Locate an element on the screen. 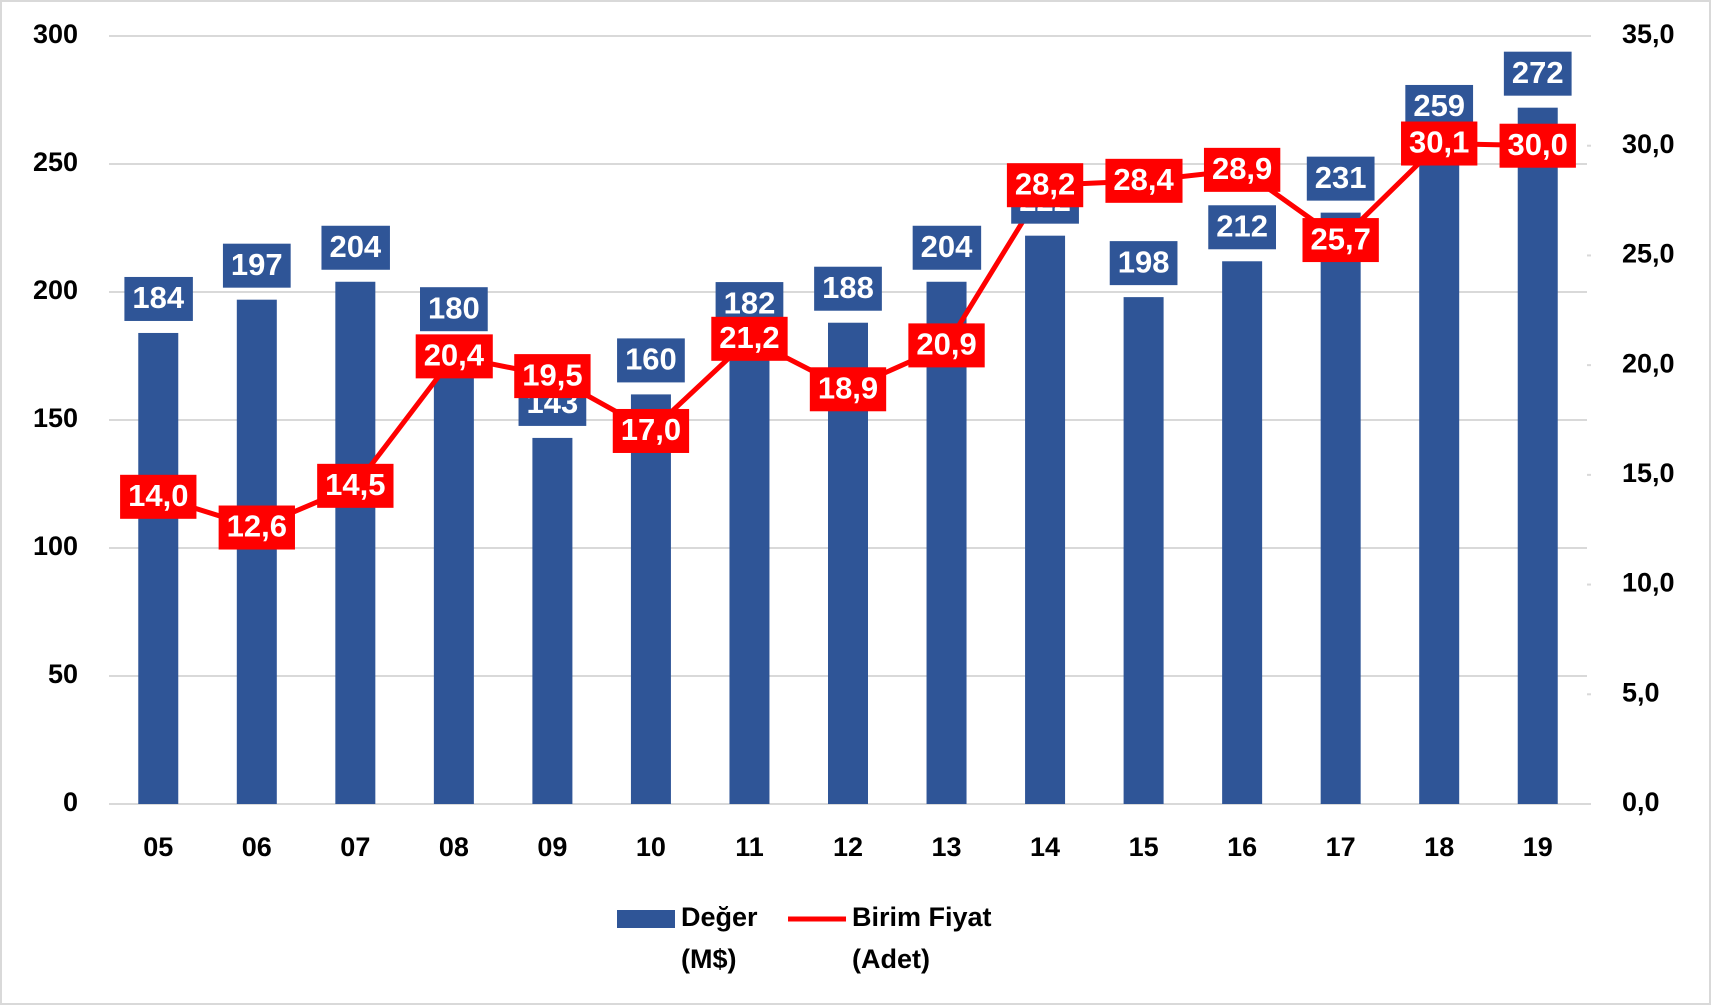 This screenshot has width=1711, height=1005. legend-line: (Adet) is located at coordinates (891, 959).